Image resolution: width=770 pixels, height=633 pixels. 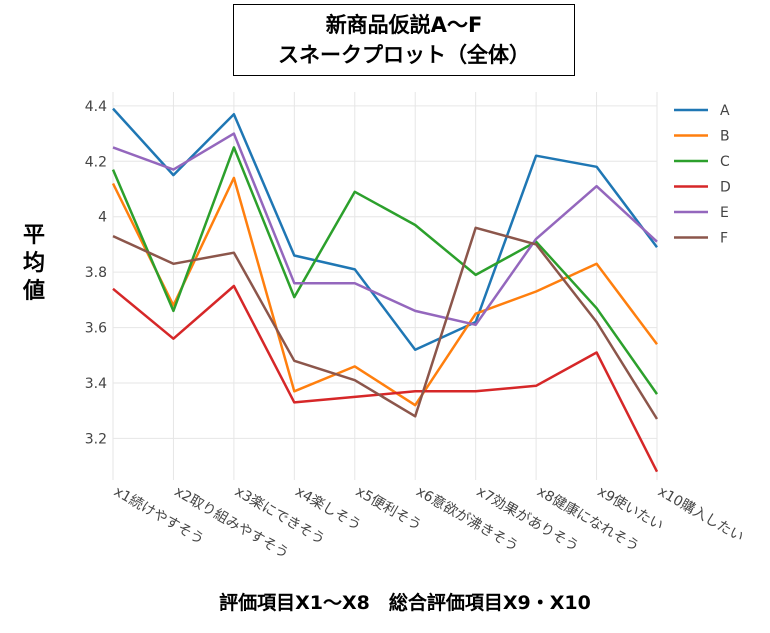 I want to click on chart-title-line1: 新商品仮説A〜F, so click(x=404, y=25).